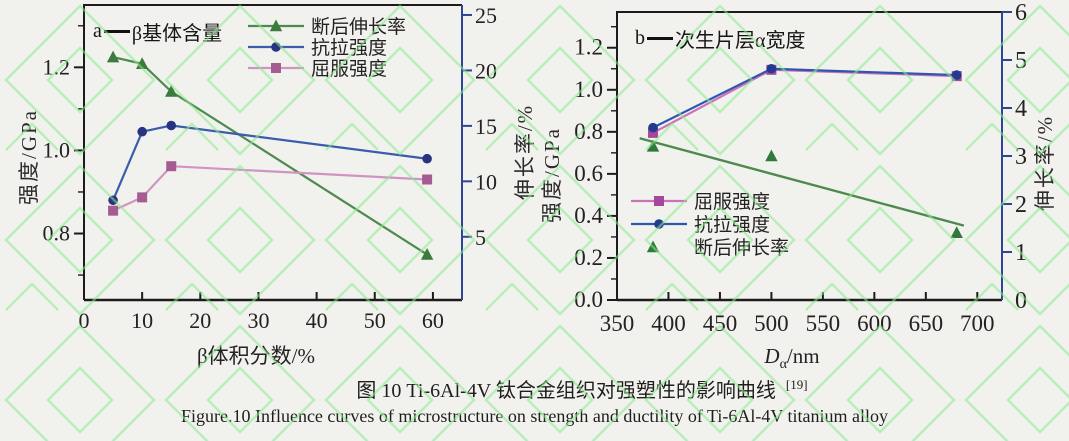  I want to click on chart-a-title: a β基体含量, so click(157, 31).